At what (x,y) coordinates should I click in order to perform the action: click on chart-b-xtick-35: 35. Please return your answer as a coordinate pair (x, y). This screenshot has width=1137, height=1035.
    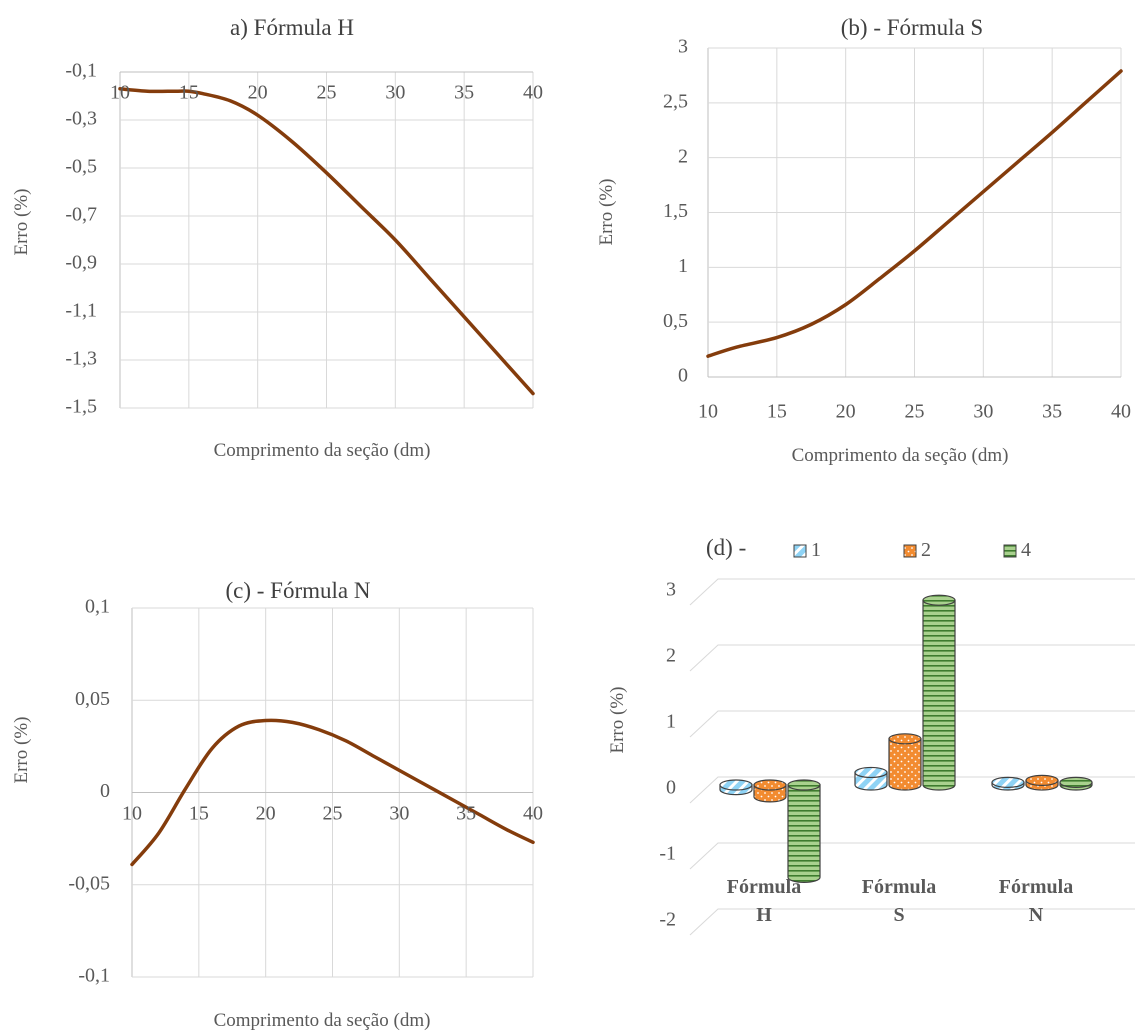
    Looking at the image, I should click on (1052, 412).